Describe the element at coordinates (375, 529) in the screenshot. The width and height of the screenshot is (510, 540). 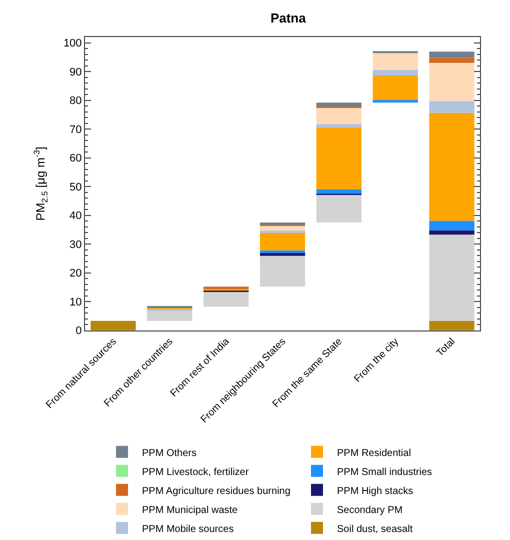
I see `legend-label: Soil dust, seasalt` at that location.